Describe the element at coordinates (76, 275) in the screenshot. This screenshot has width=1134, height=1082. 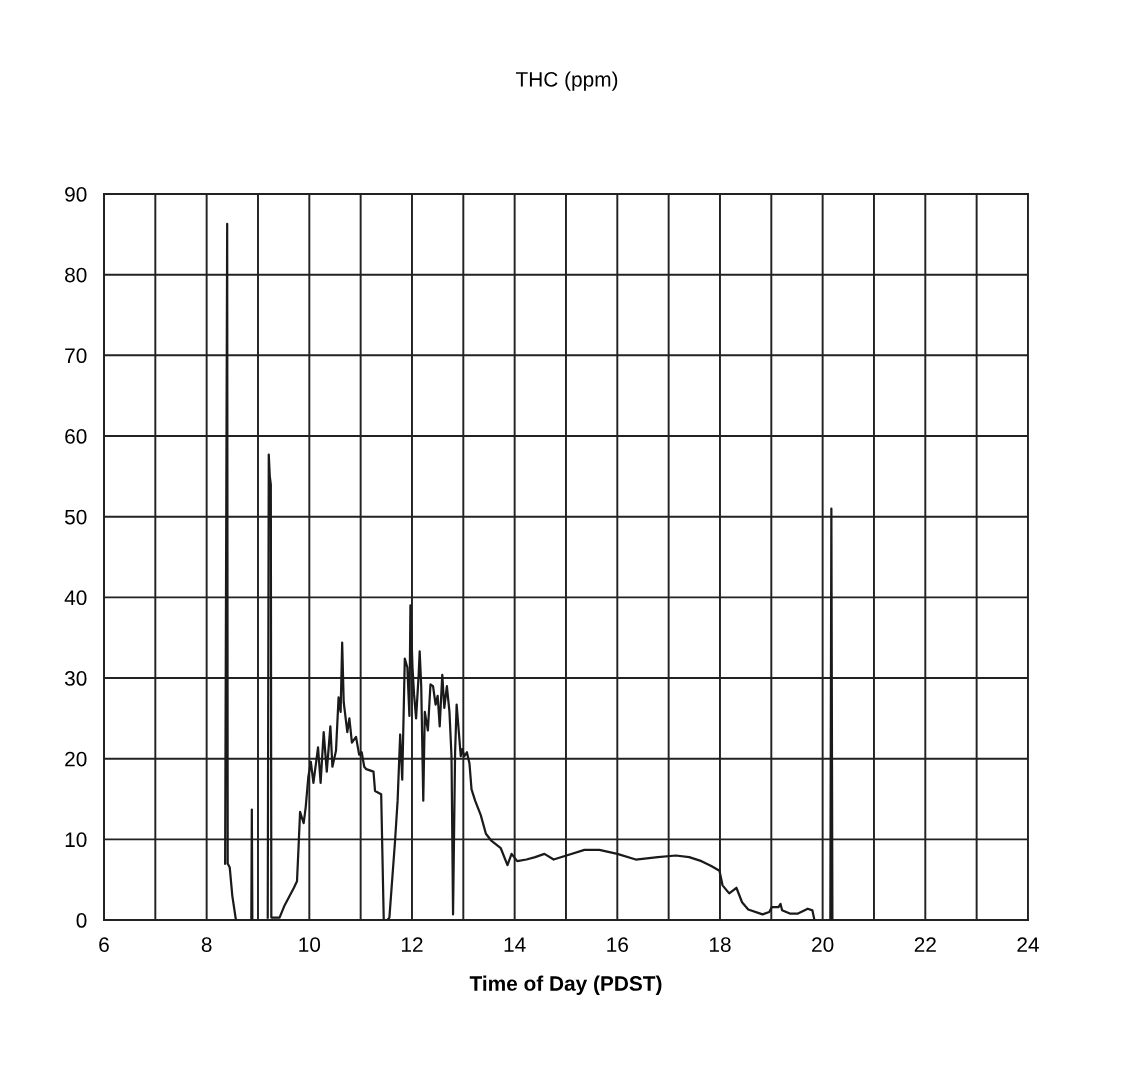
I see `y-tick-label: 80` at that location.